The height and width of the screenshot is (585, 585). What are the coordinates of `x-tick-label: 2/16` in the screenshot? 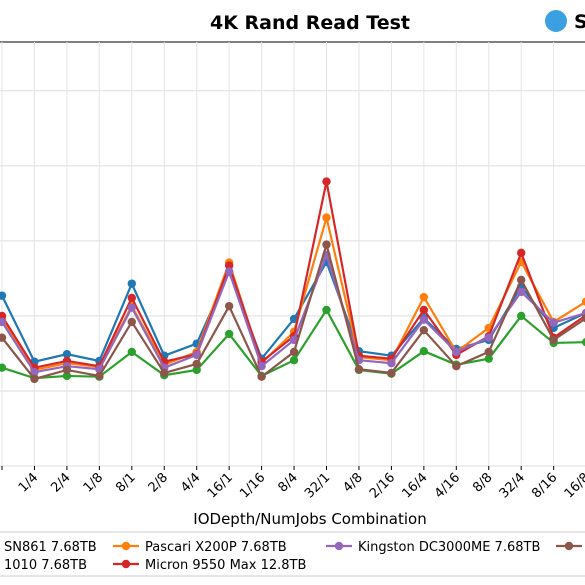 It's located at (382, 485).